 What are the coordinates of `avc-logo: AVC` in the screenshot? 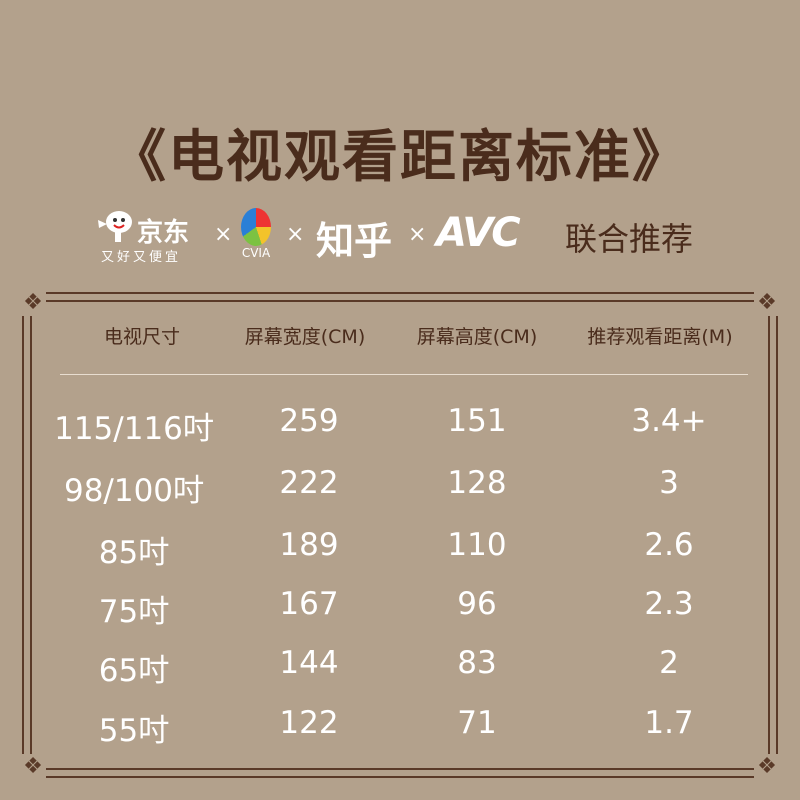 It's located at (478, 233).